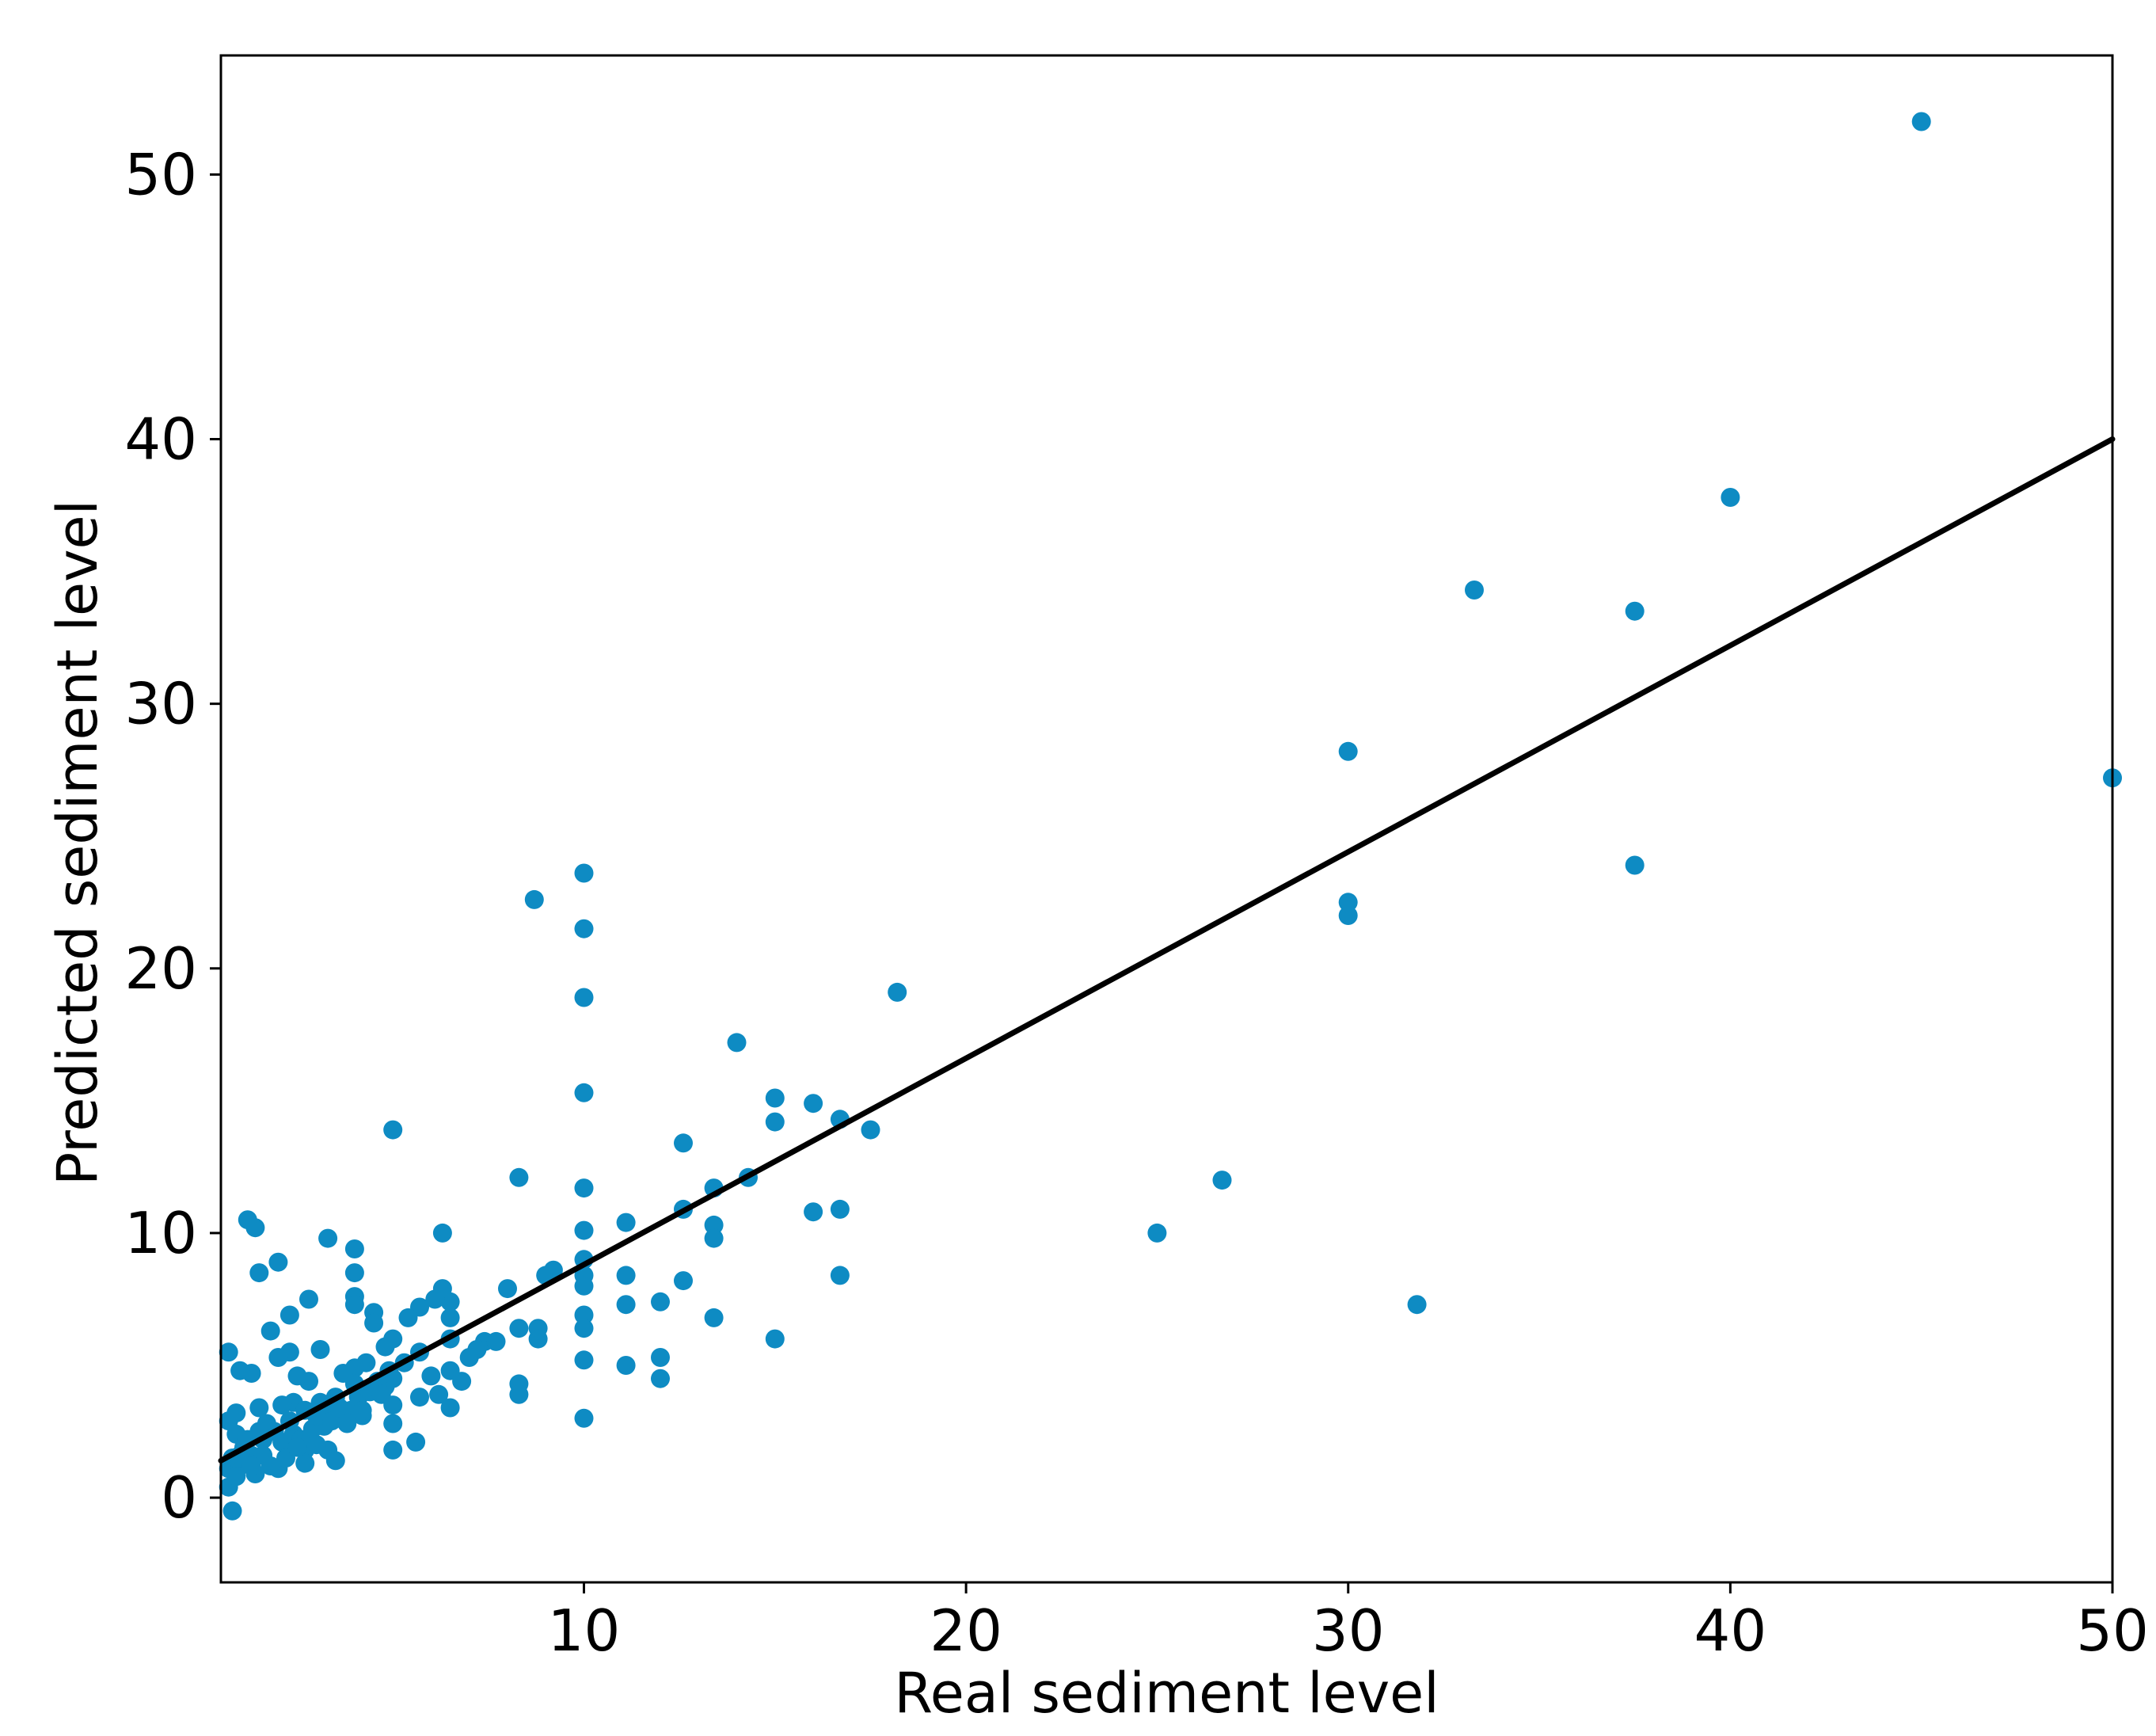 This screenshot has width=2156, height=1736. Describe the element at coordinates (1348, 1630) in the screenshot. I see `x-tick-label: 30` at that location.